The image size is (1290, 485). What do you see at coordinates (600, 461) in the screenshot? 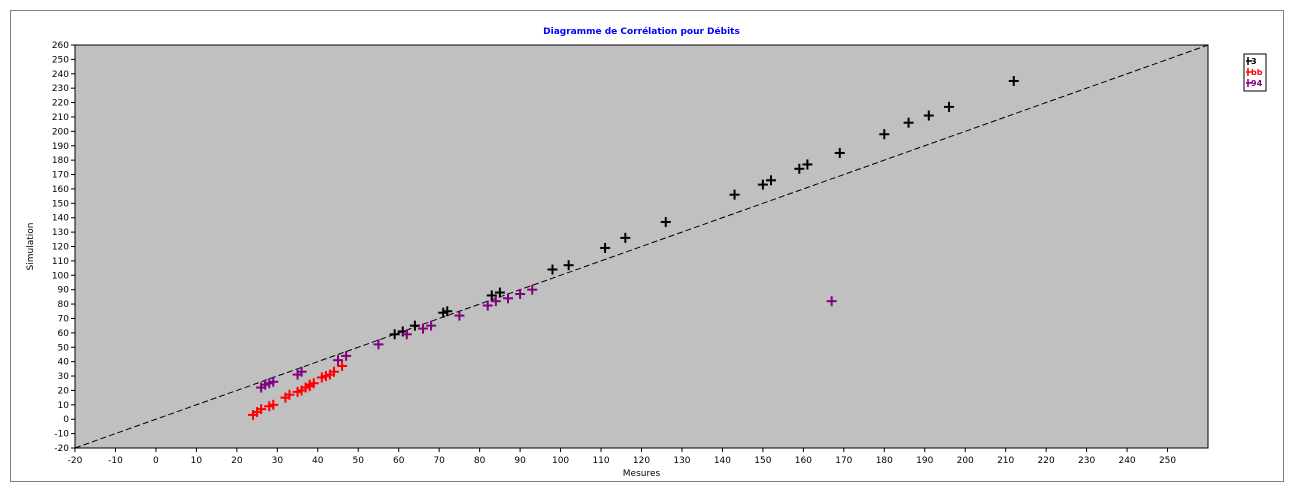
I see `x-tick-label: 110` at bounding box center [600, 461].